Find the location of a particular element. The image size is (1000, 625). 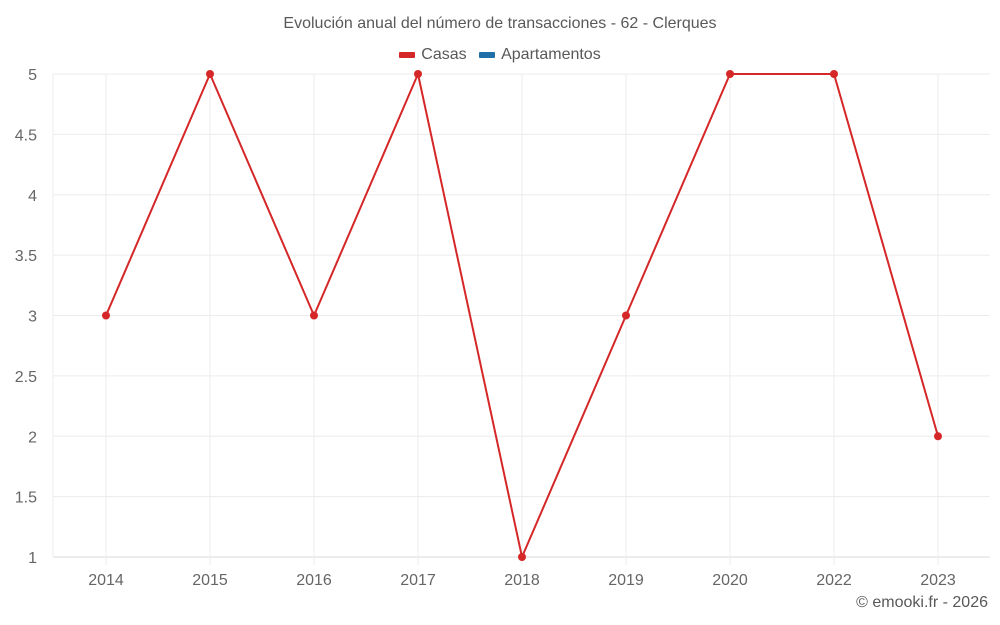

legend-item-apartamentos: Apartamentos is located at coordinates (540, 55).